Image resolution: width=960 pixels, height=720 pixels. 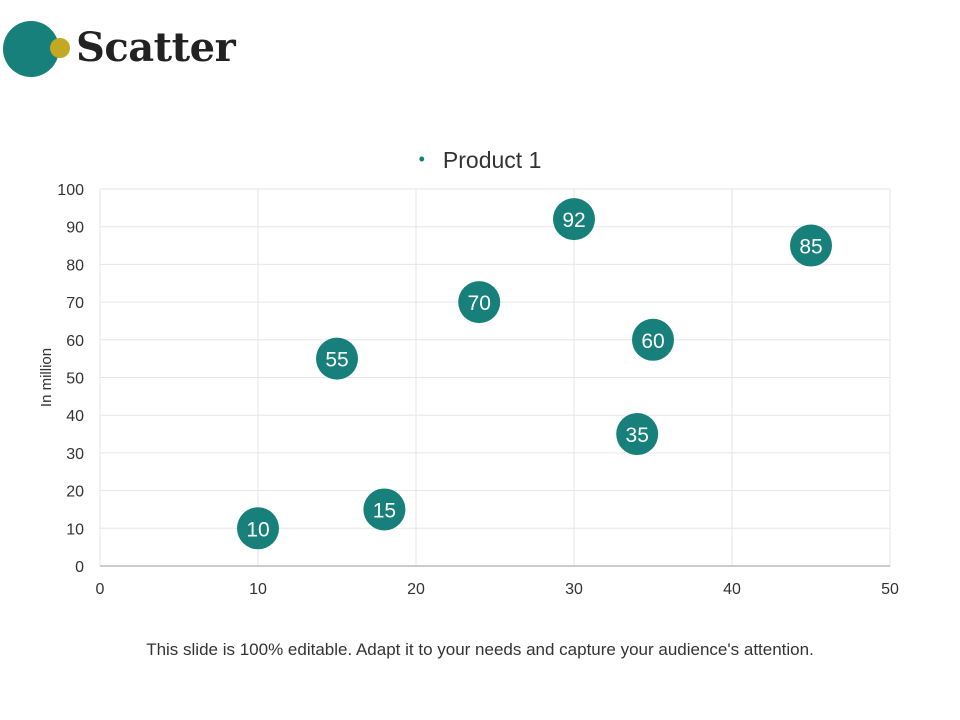 I want to click on y-tick-label: 100, so click(x=70, y=190).